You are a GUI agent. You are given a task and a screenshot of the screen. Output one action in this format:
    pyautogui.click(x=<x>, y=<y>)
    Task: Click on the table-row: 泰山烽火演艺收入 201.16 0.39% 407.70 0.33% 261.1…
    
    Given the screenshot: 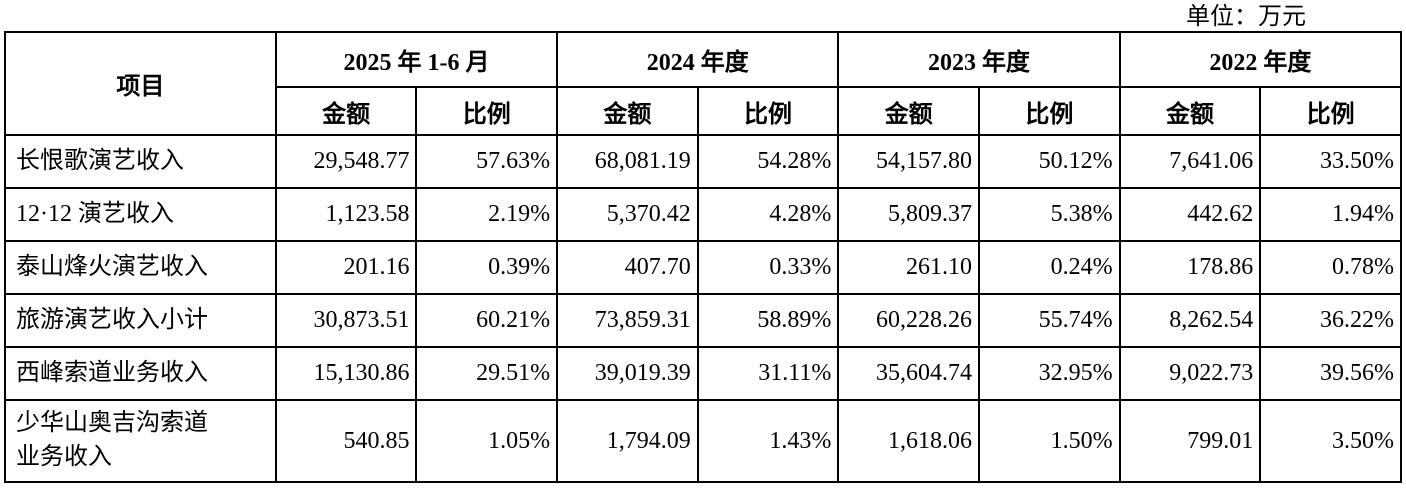 What is the action you would take?
    pyautogui.click(x=703, y=267)
    